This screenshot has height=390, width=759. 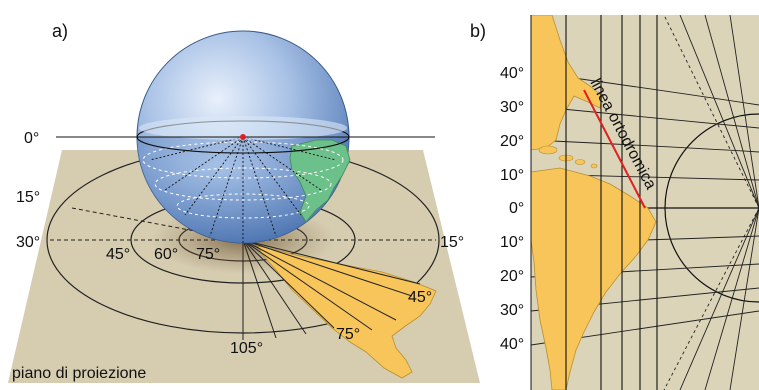 I want to click on label-meridian-45: 45°, so click(x=420, y=297).